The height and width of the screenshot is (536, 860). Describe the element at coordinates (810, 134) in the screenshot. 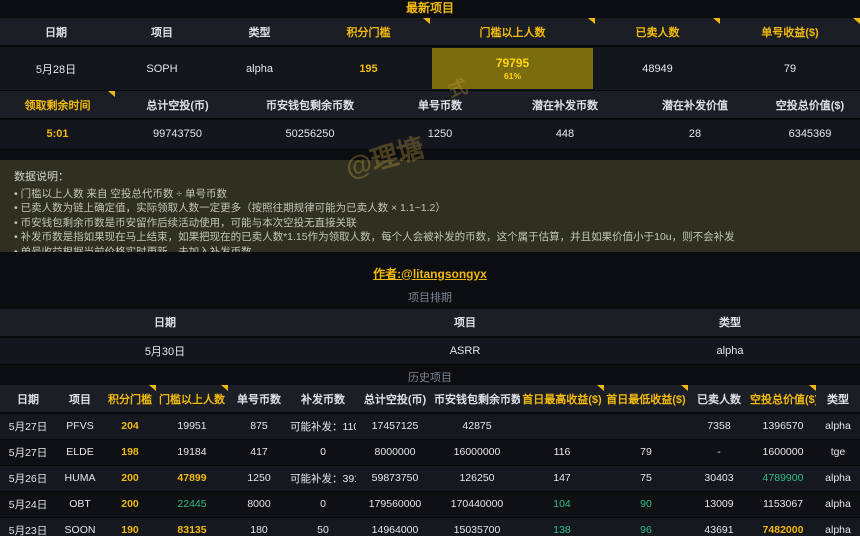

I see `total-value-cell: 6345369` at that location.